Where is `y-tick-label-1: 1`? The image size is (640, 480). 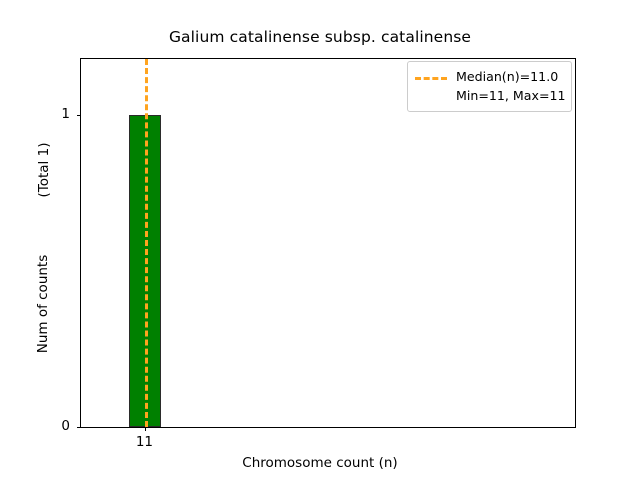
y-tick-label-1: 1 is located at coordinates (65, 114).